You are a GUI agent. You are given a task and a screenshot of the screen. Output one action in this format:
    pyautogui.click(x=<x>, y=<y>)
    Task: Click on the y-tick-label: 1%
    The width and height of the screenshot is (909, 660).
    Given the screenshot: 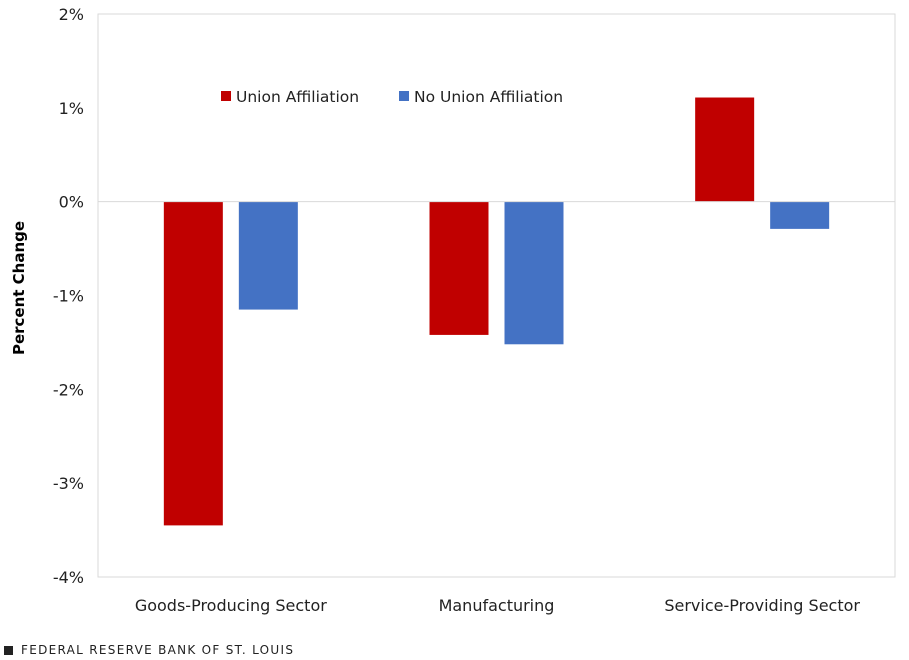 What is the action you would take?
    pyautogui.click(x=71, y=108)
    